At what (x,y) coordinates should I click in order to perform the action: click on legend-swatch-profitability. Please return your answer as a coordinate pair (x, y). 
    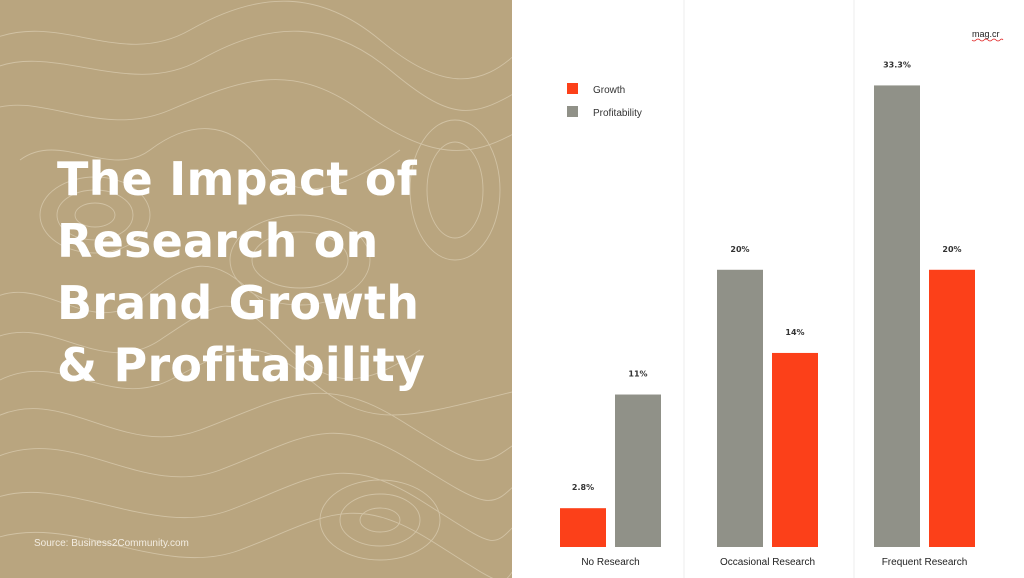
    Looking at the image, I should click on (572, 111).